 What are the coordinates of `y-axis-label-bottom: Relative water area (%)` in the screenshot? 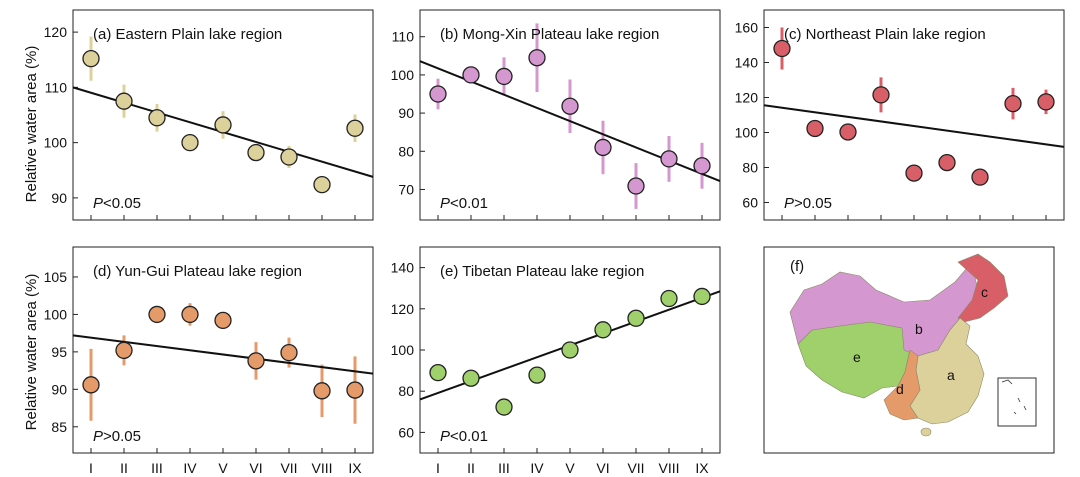 It's located at (31, 352).